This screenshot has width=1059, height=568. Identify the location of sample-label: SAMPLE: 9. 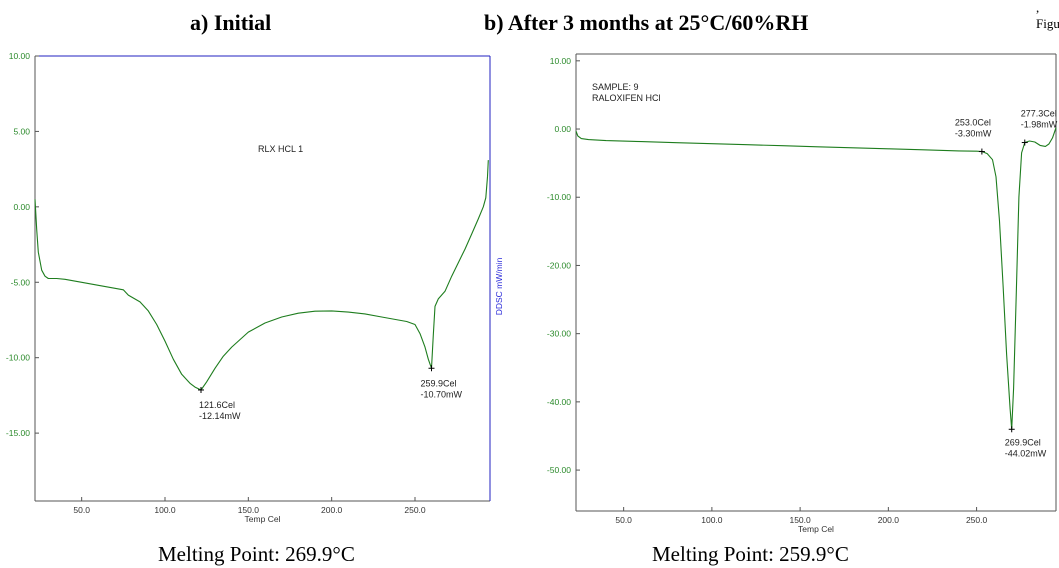
(615, 87).